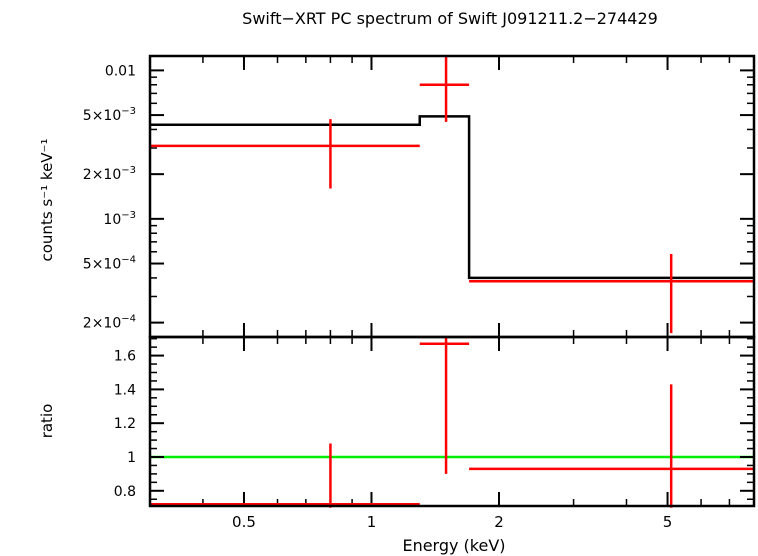 Image resolution: width=758 pixels, height=556 pixels. I want to click on x-axis-label: Energy (keV), so click(453, 545).